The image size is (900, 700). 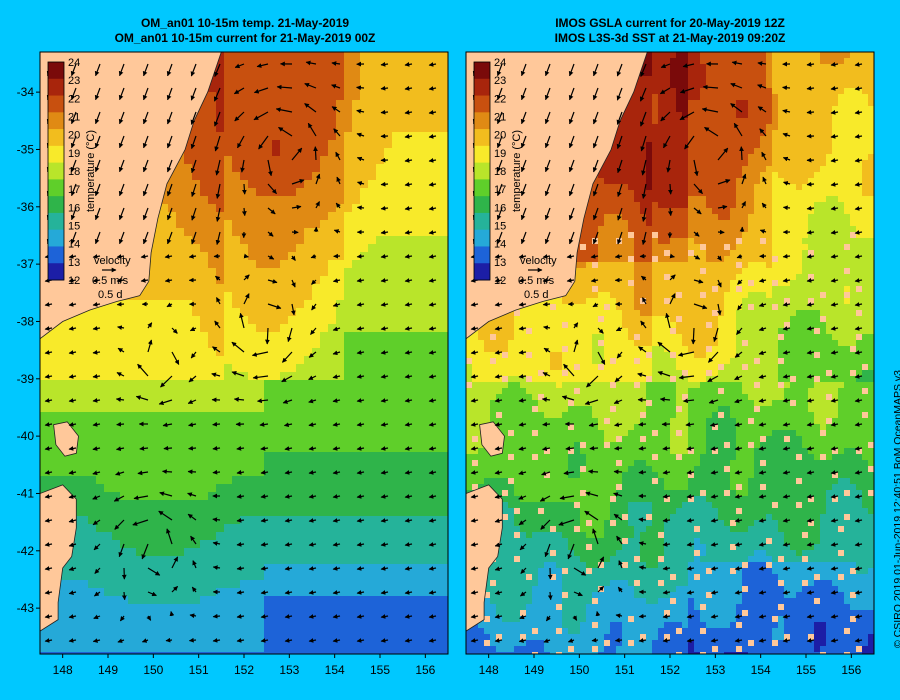 I want to click on lon-tick-label: 153, so click(x=715, y=670).